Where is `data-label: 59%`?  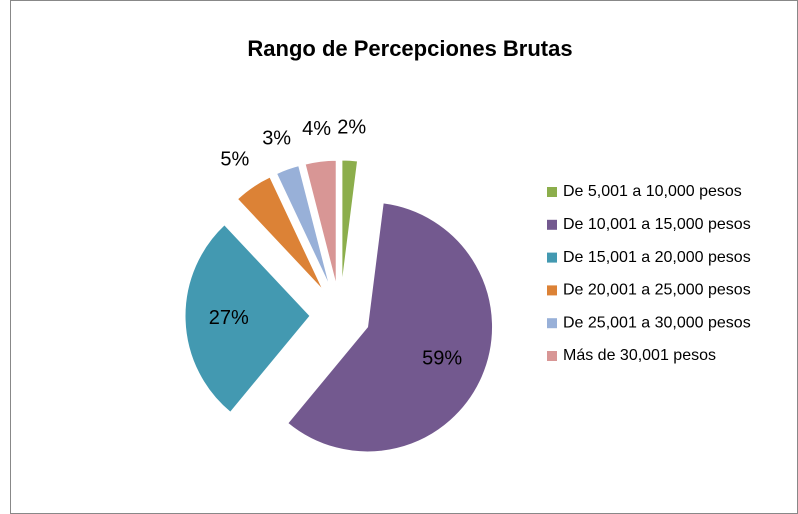 data-label: 59% is located at coordinates (442, 358).